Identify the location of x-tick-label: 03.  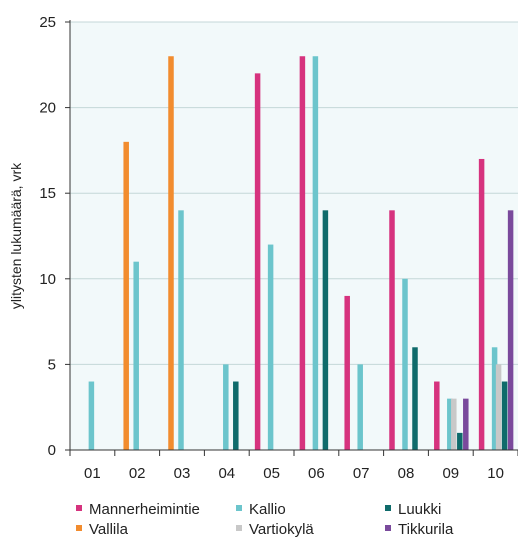
(182, 473).